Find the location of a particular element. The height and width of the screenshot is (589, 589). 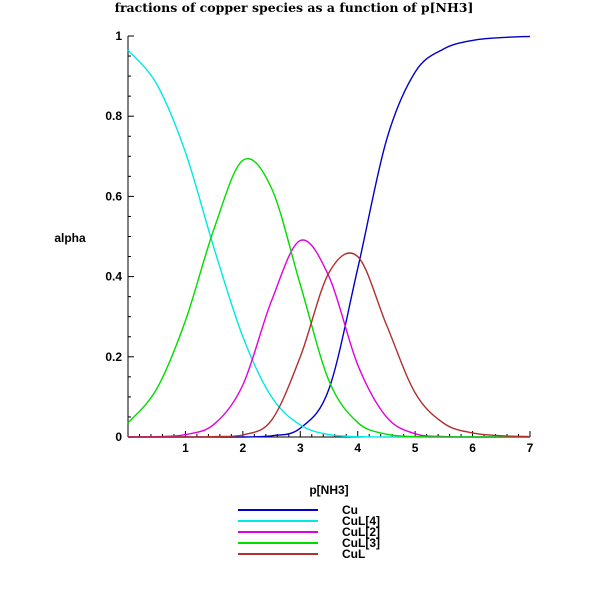

y-ticks: 0 0.2 0.4 0.6 0.8 1 is located at coordinates (119, 236).